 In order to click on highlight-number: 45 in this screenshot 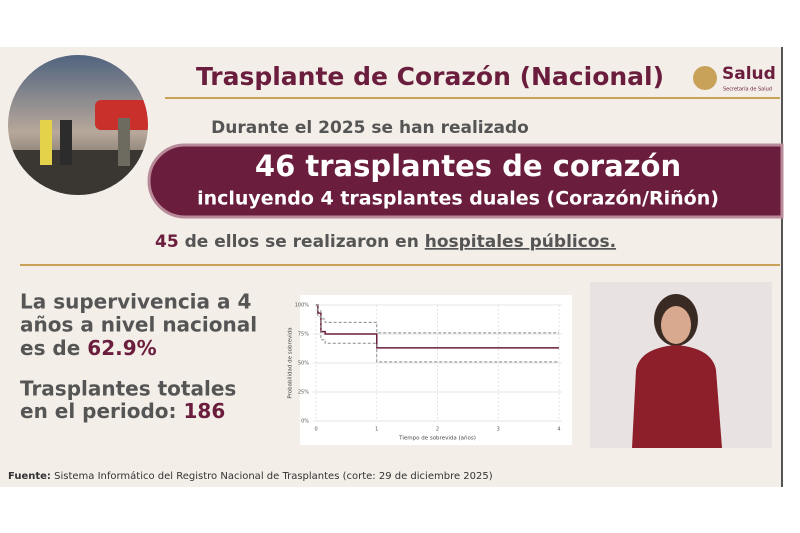, I will do `click(167, 242)`.